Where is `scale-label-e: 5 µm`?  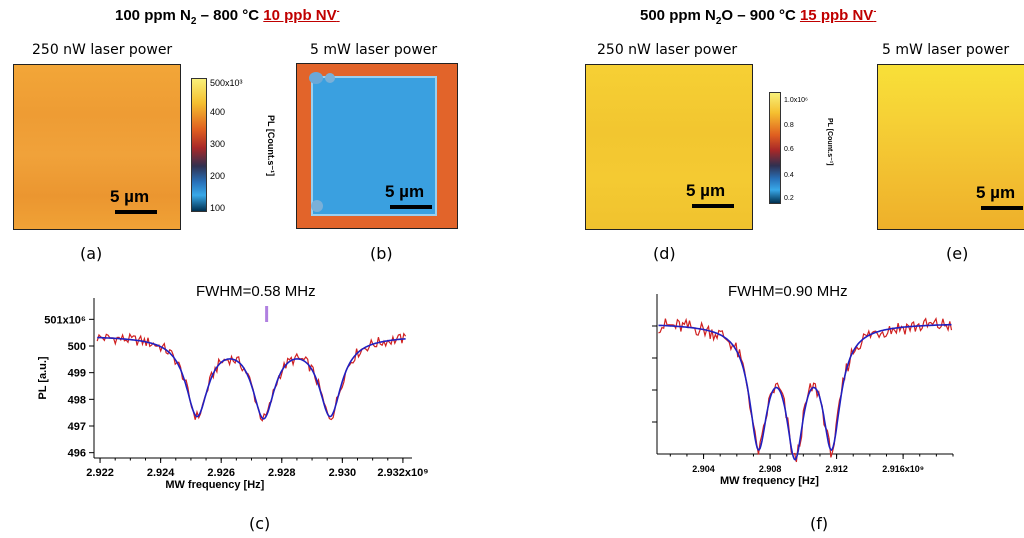 scale-label-e: 5 µm is located at coordinates (996, 192).